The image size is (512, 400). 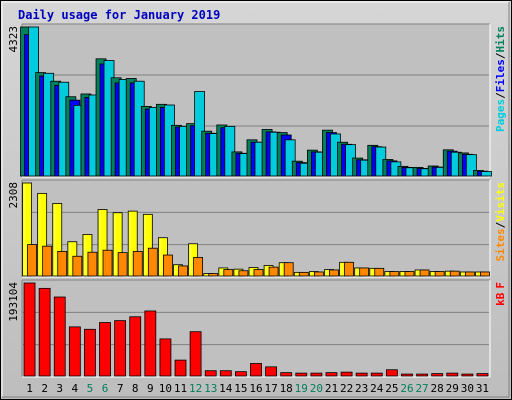 I want to click on y-max-label: 2308, so click(x=13, y=195).